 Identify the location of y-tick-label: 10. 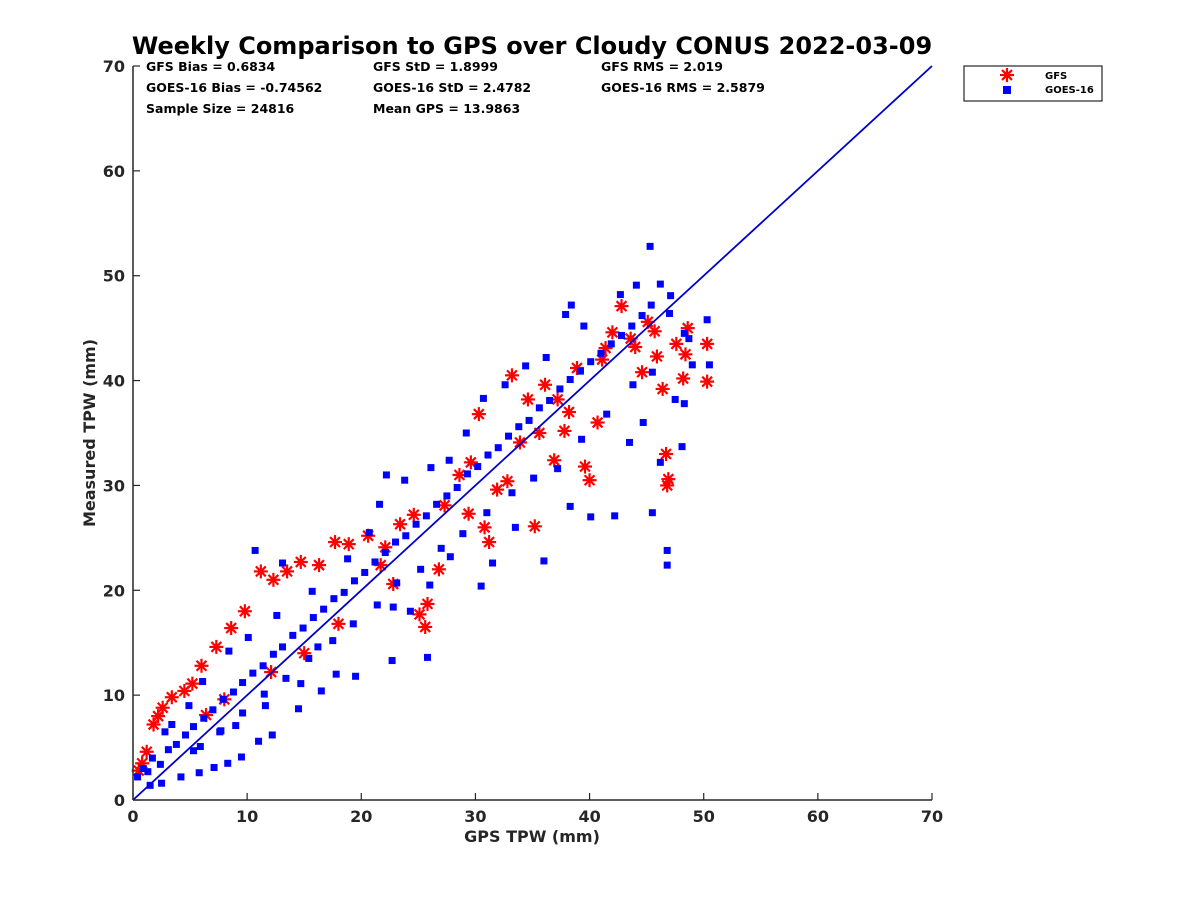
(114, 695).